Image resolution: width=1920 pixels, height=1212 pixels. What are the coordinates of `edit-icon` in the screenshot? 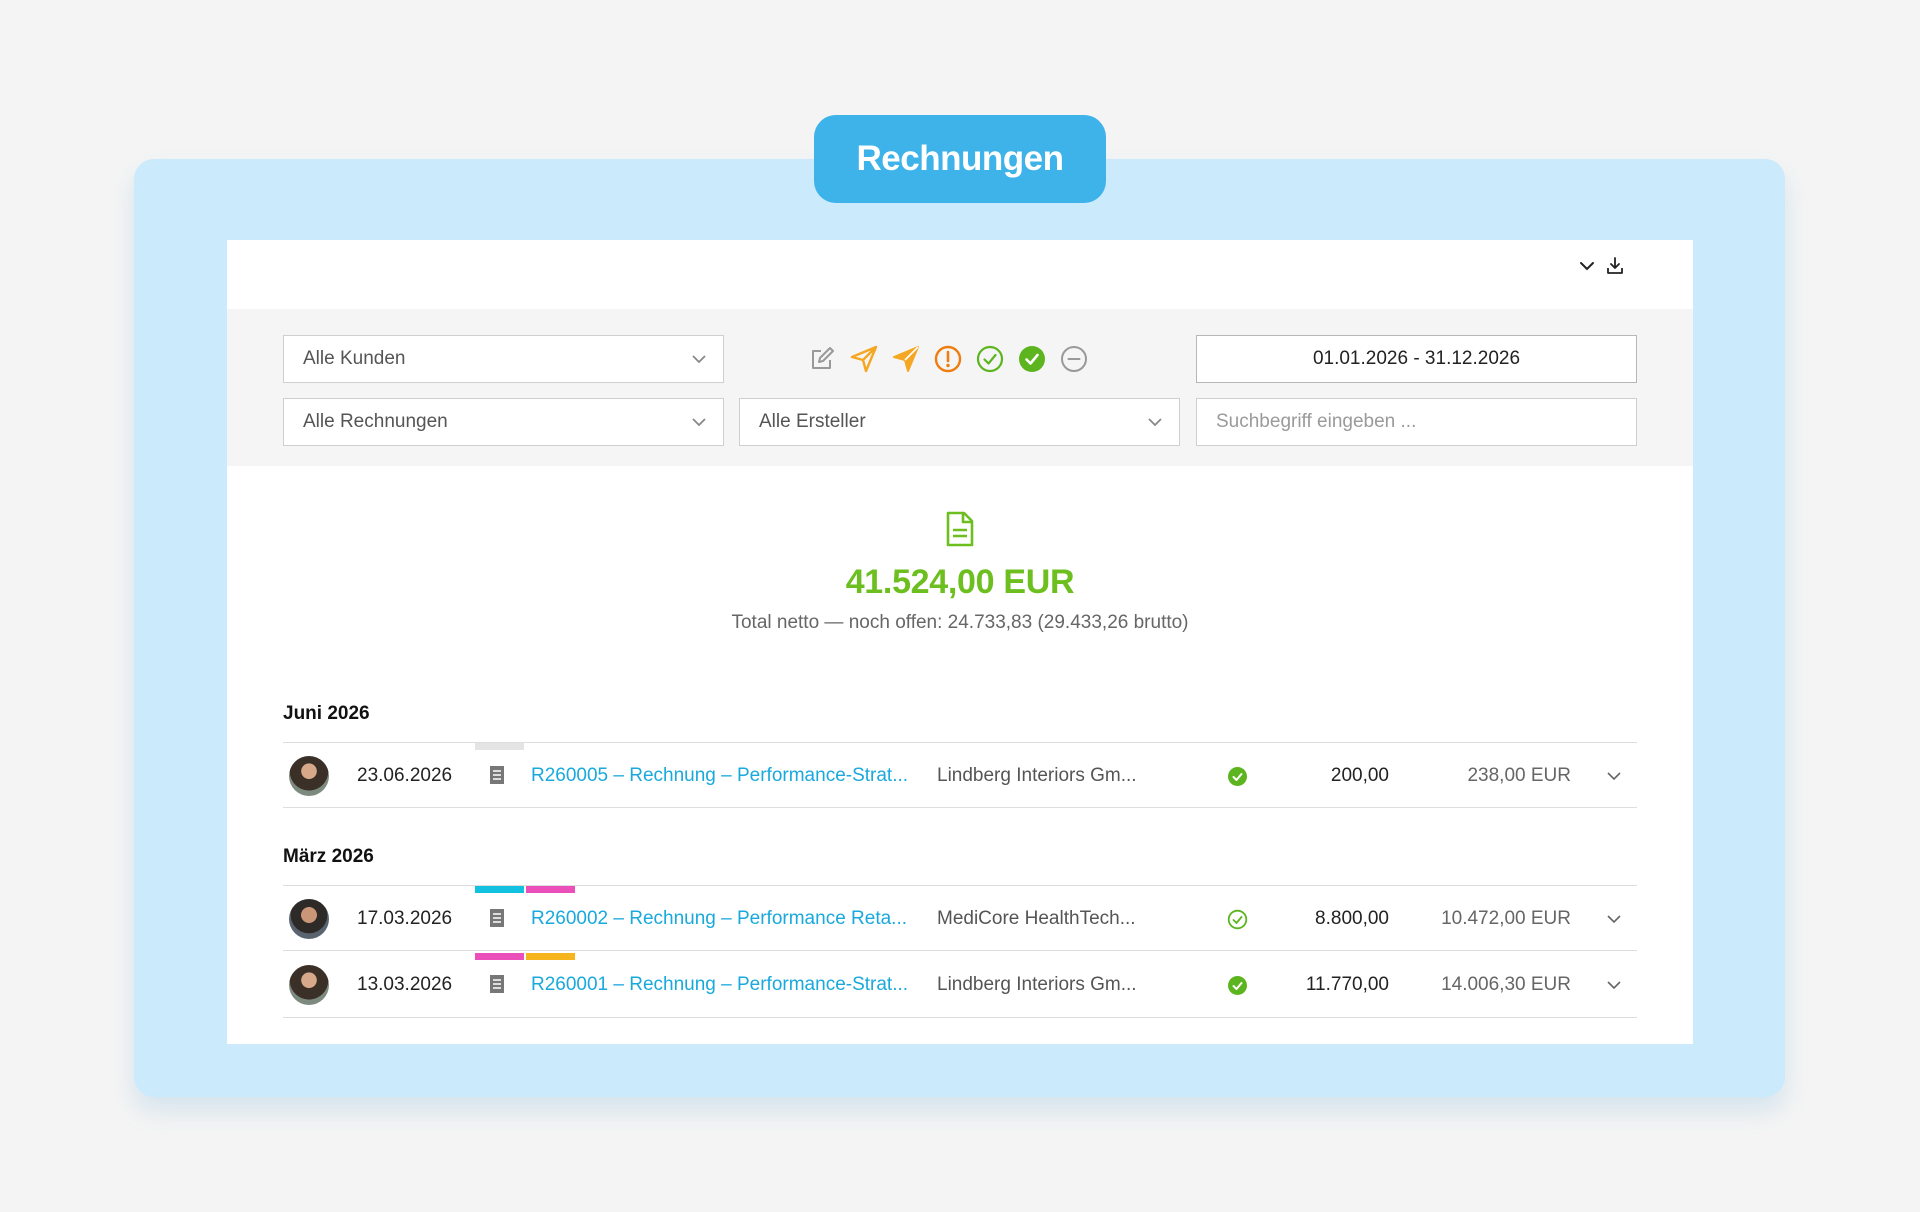 It's located at (821, 359).